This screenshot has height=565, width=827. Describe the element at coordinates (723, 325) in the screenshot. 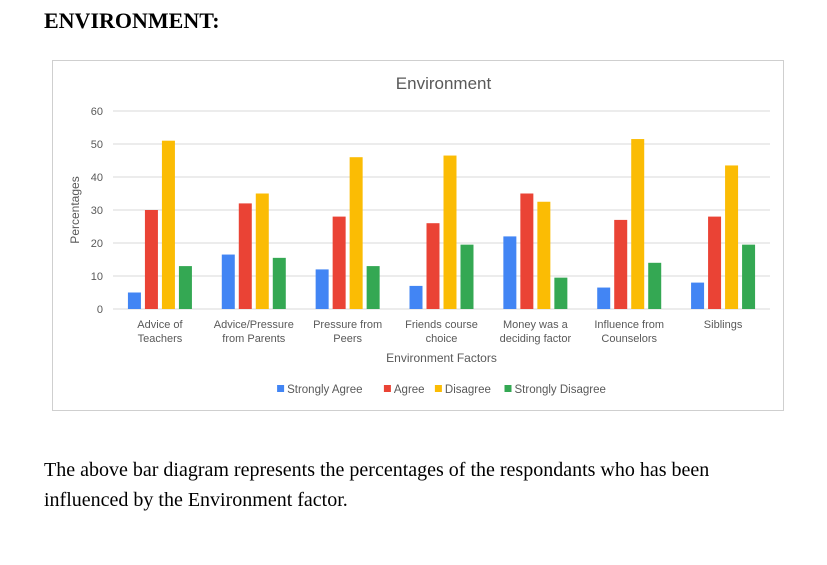

I see `x-tick-label: Siblings` at that location.